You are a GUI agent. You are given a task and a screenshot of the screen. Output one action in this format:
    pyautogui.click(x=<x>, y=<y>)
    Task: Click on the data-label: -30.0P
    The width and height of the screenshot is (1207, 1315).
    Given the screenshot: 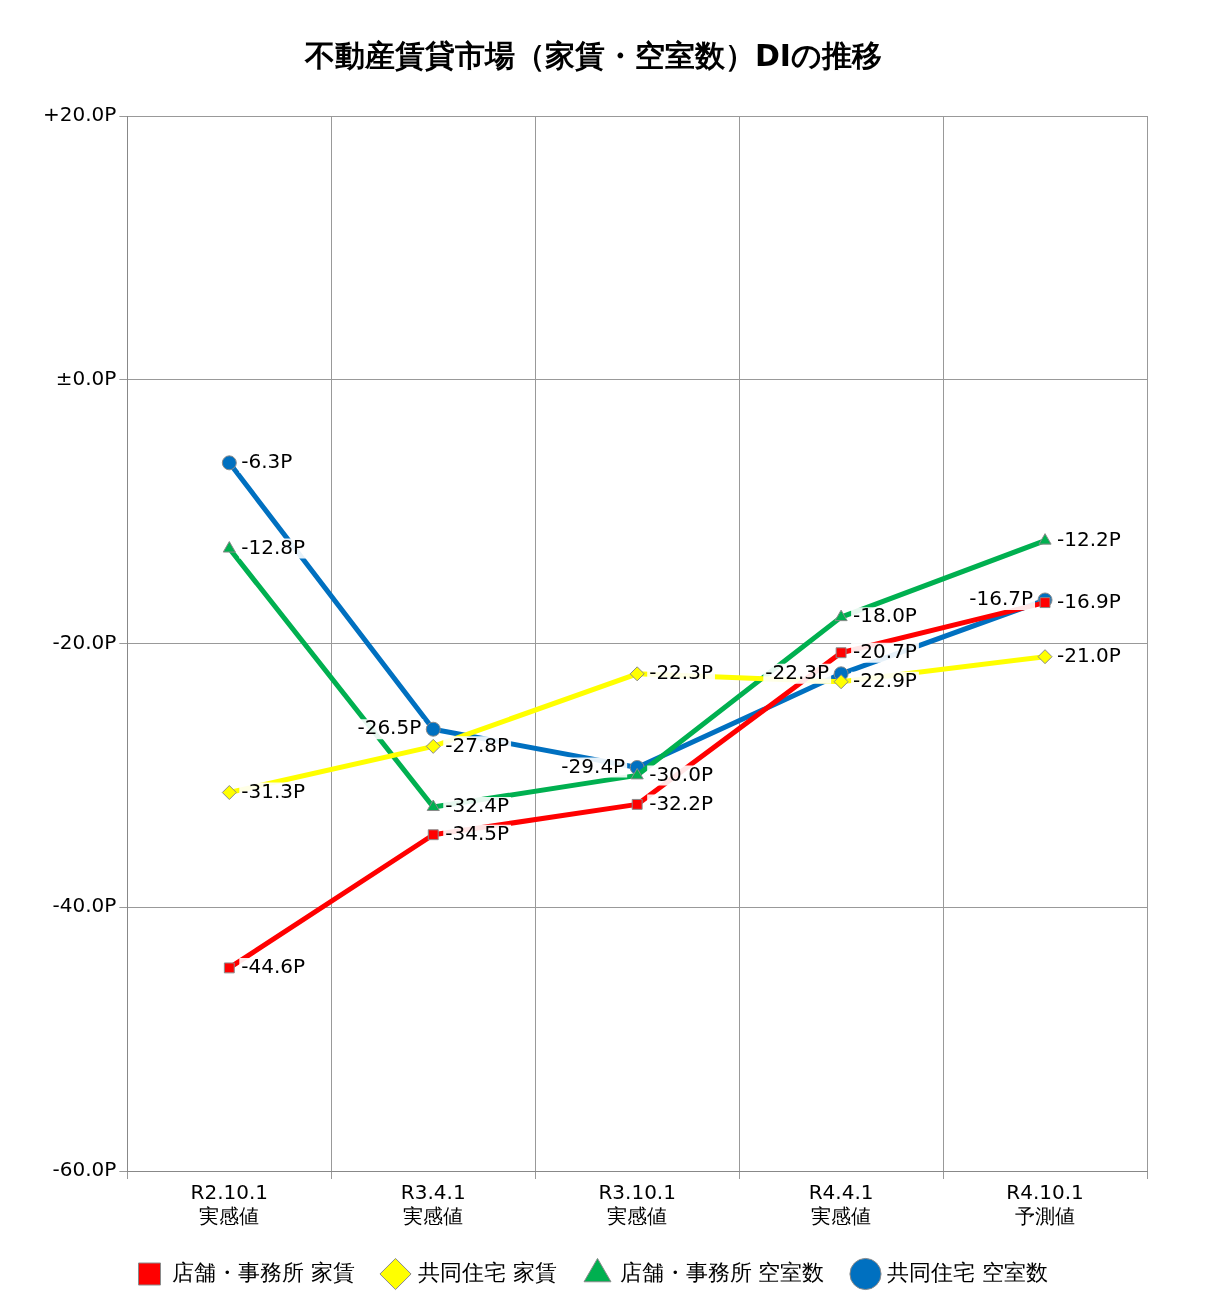 What is the action you would take?
    pyautogui.click(x=681, y=773)
    